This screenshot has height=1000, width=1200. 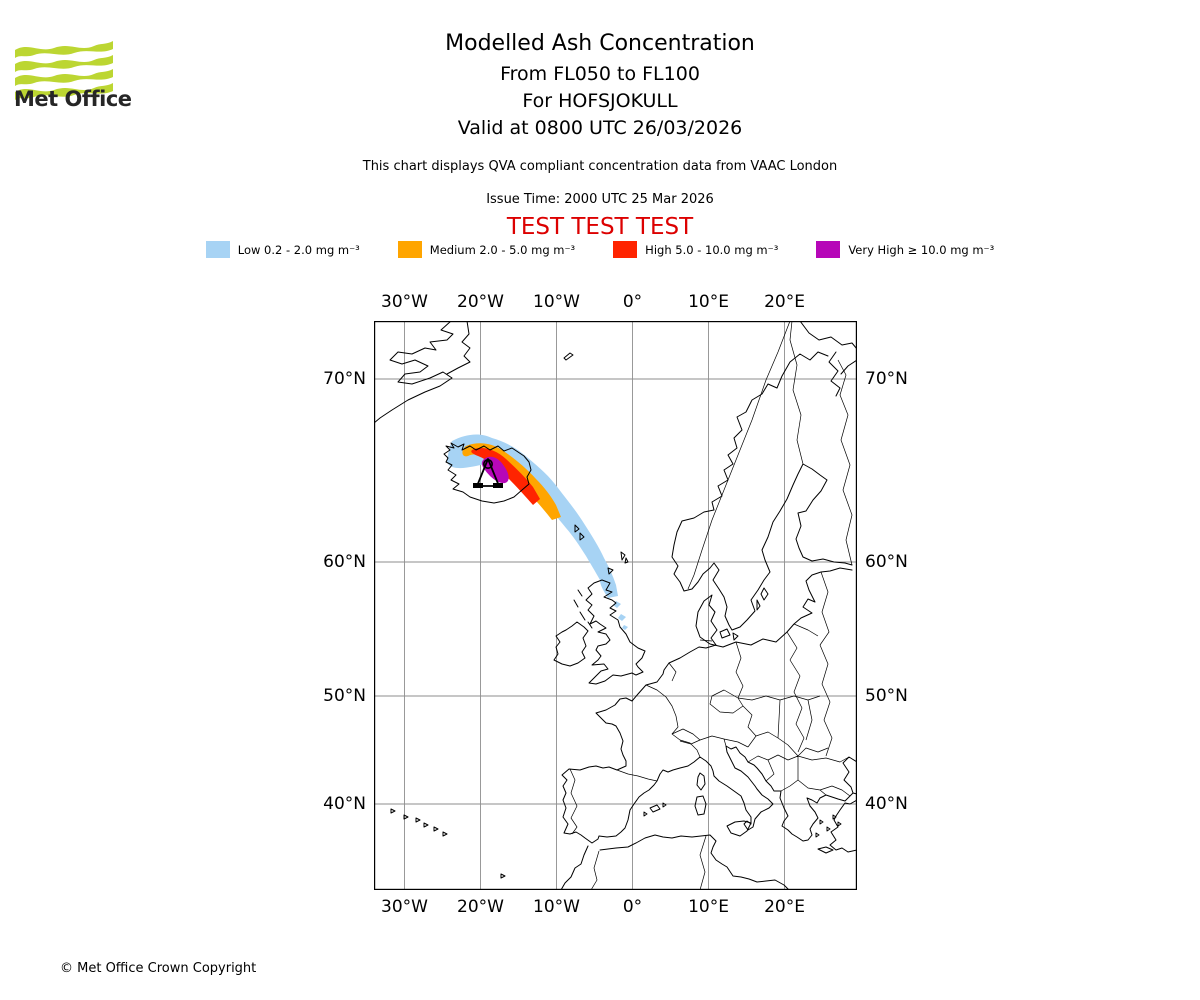 I want to click on x-tick-bottom: 20°E, so click(x=784, y=907).